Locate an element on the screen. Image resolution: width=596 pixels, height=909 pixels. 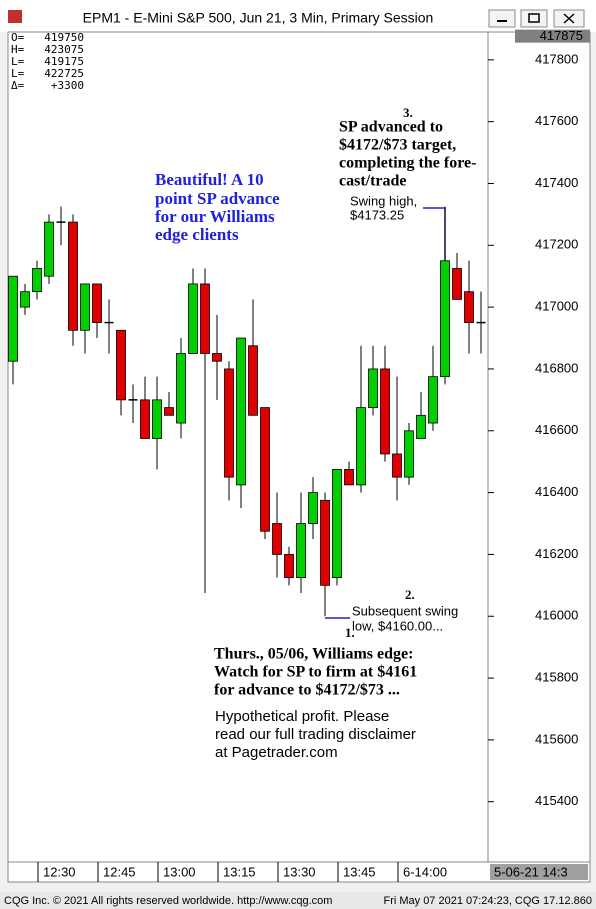
disclaimer: Hypothetical profit. Please is located at coordinates (302, 716).